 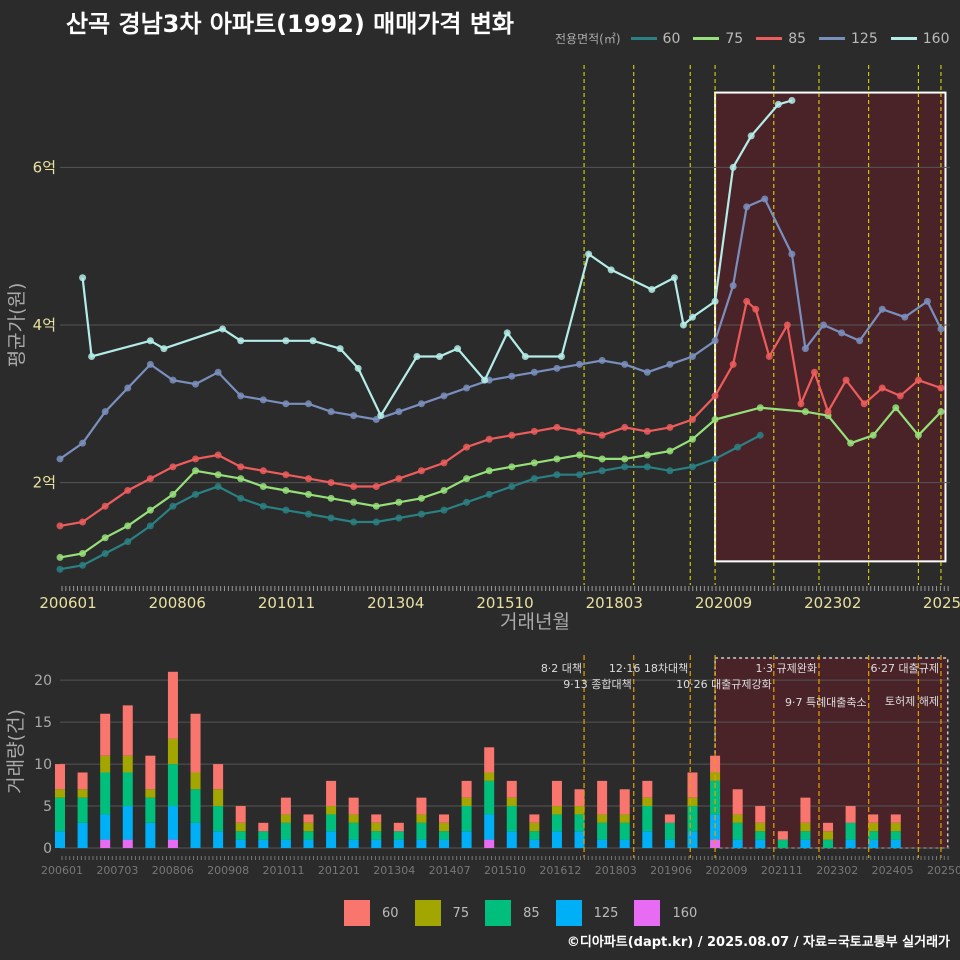 I want to click on x-tick-label: 200601, so click(x=67, y=603).